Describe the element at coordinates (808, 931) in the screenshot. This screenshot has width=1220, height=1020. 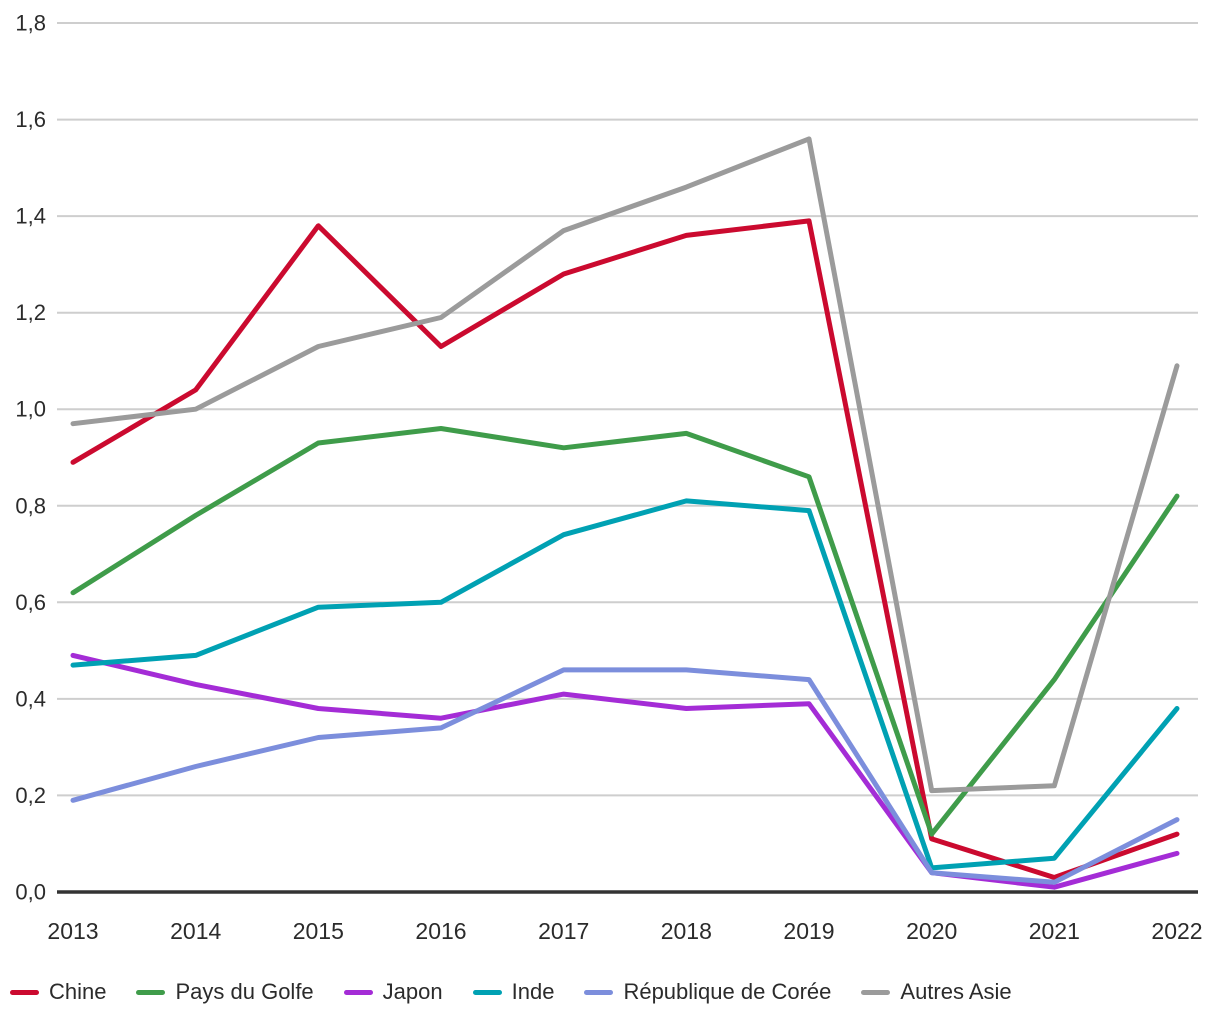
I see `x-tick-label: 2019` at that location.